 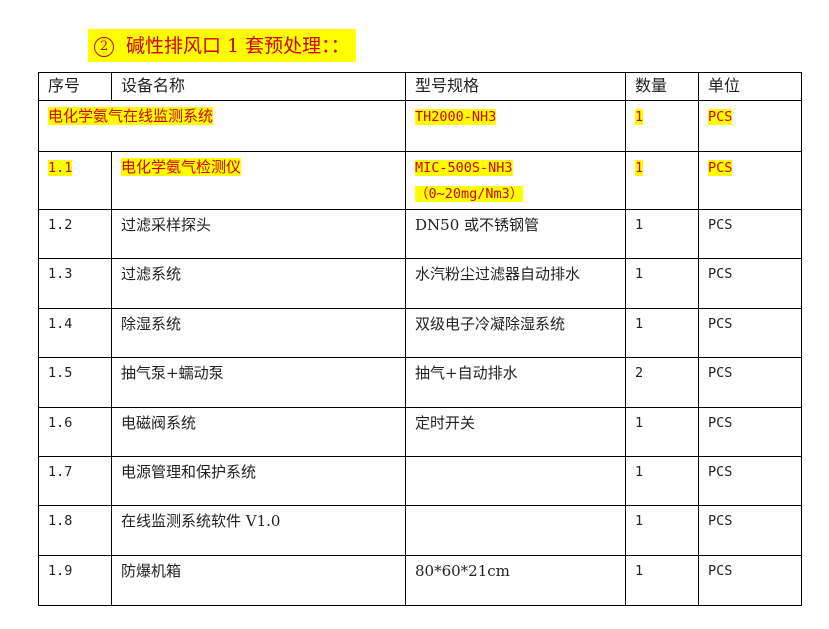 I want to click on row-name: 电化学氨气检测仪, so click(x=181, y=167).